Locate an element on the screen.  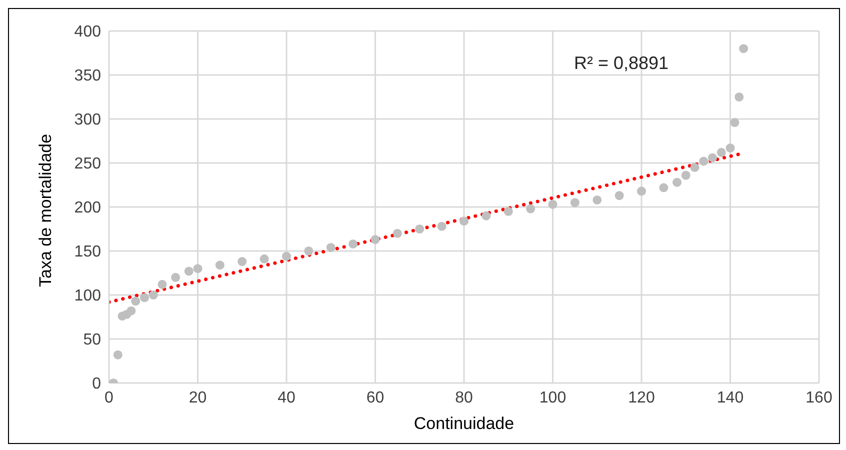
y-tick-label: 250 is located at coordinates (88, 164).